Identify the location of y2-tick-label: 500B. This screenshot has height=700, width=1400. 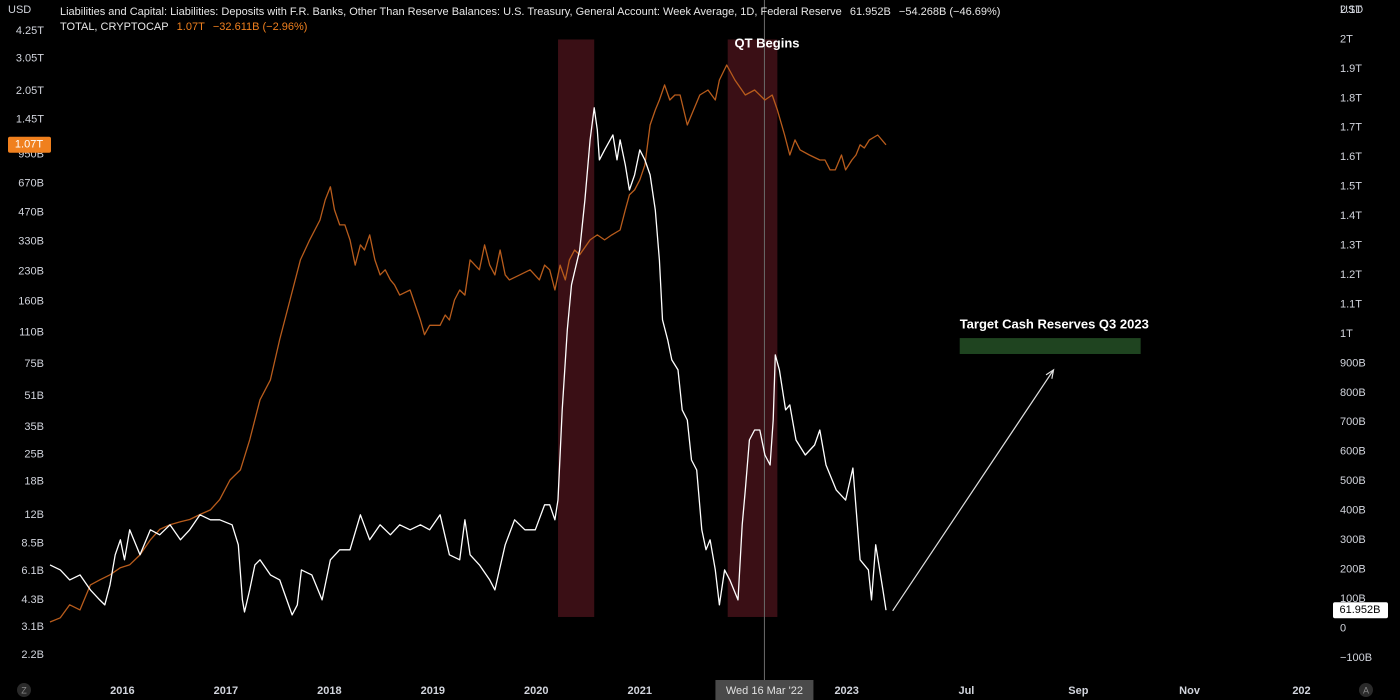
(1353, 481).